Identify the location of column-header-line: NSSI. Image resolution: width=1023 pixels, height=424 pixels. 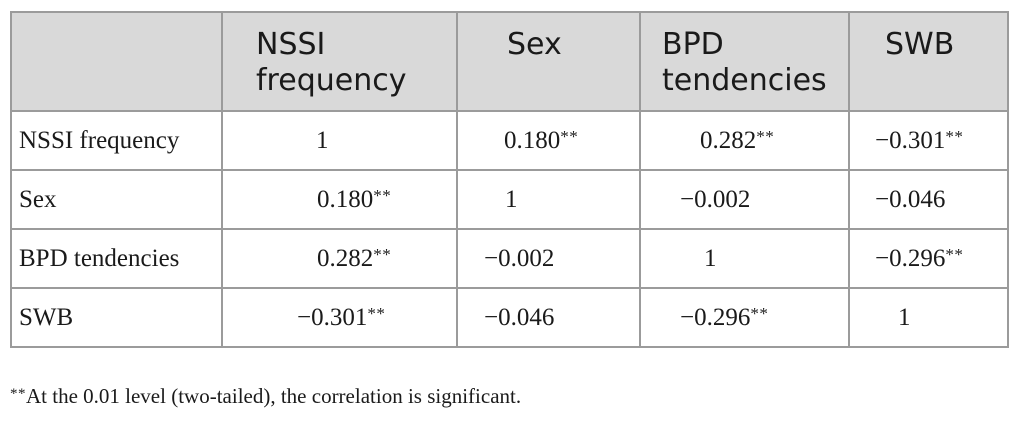
(291, 44).